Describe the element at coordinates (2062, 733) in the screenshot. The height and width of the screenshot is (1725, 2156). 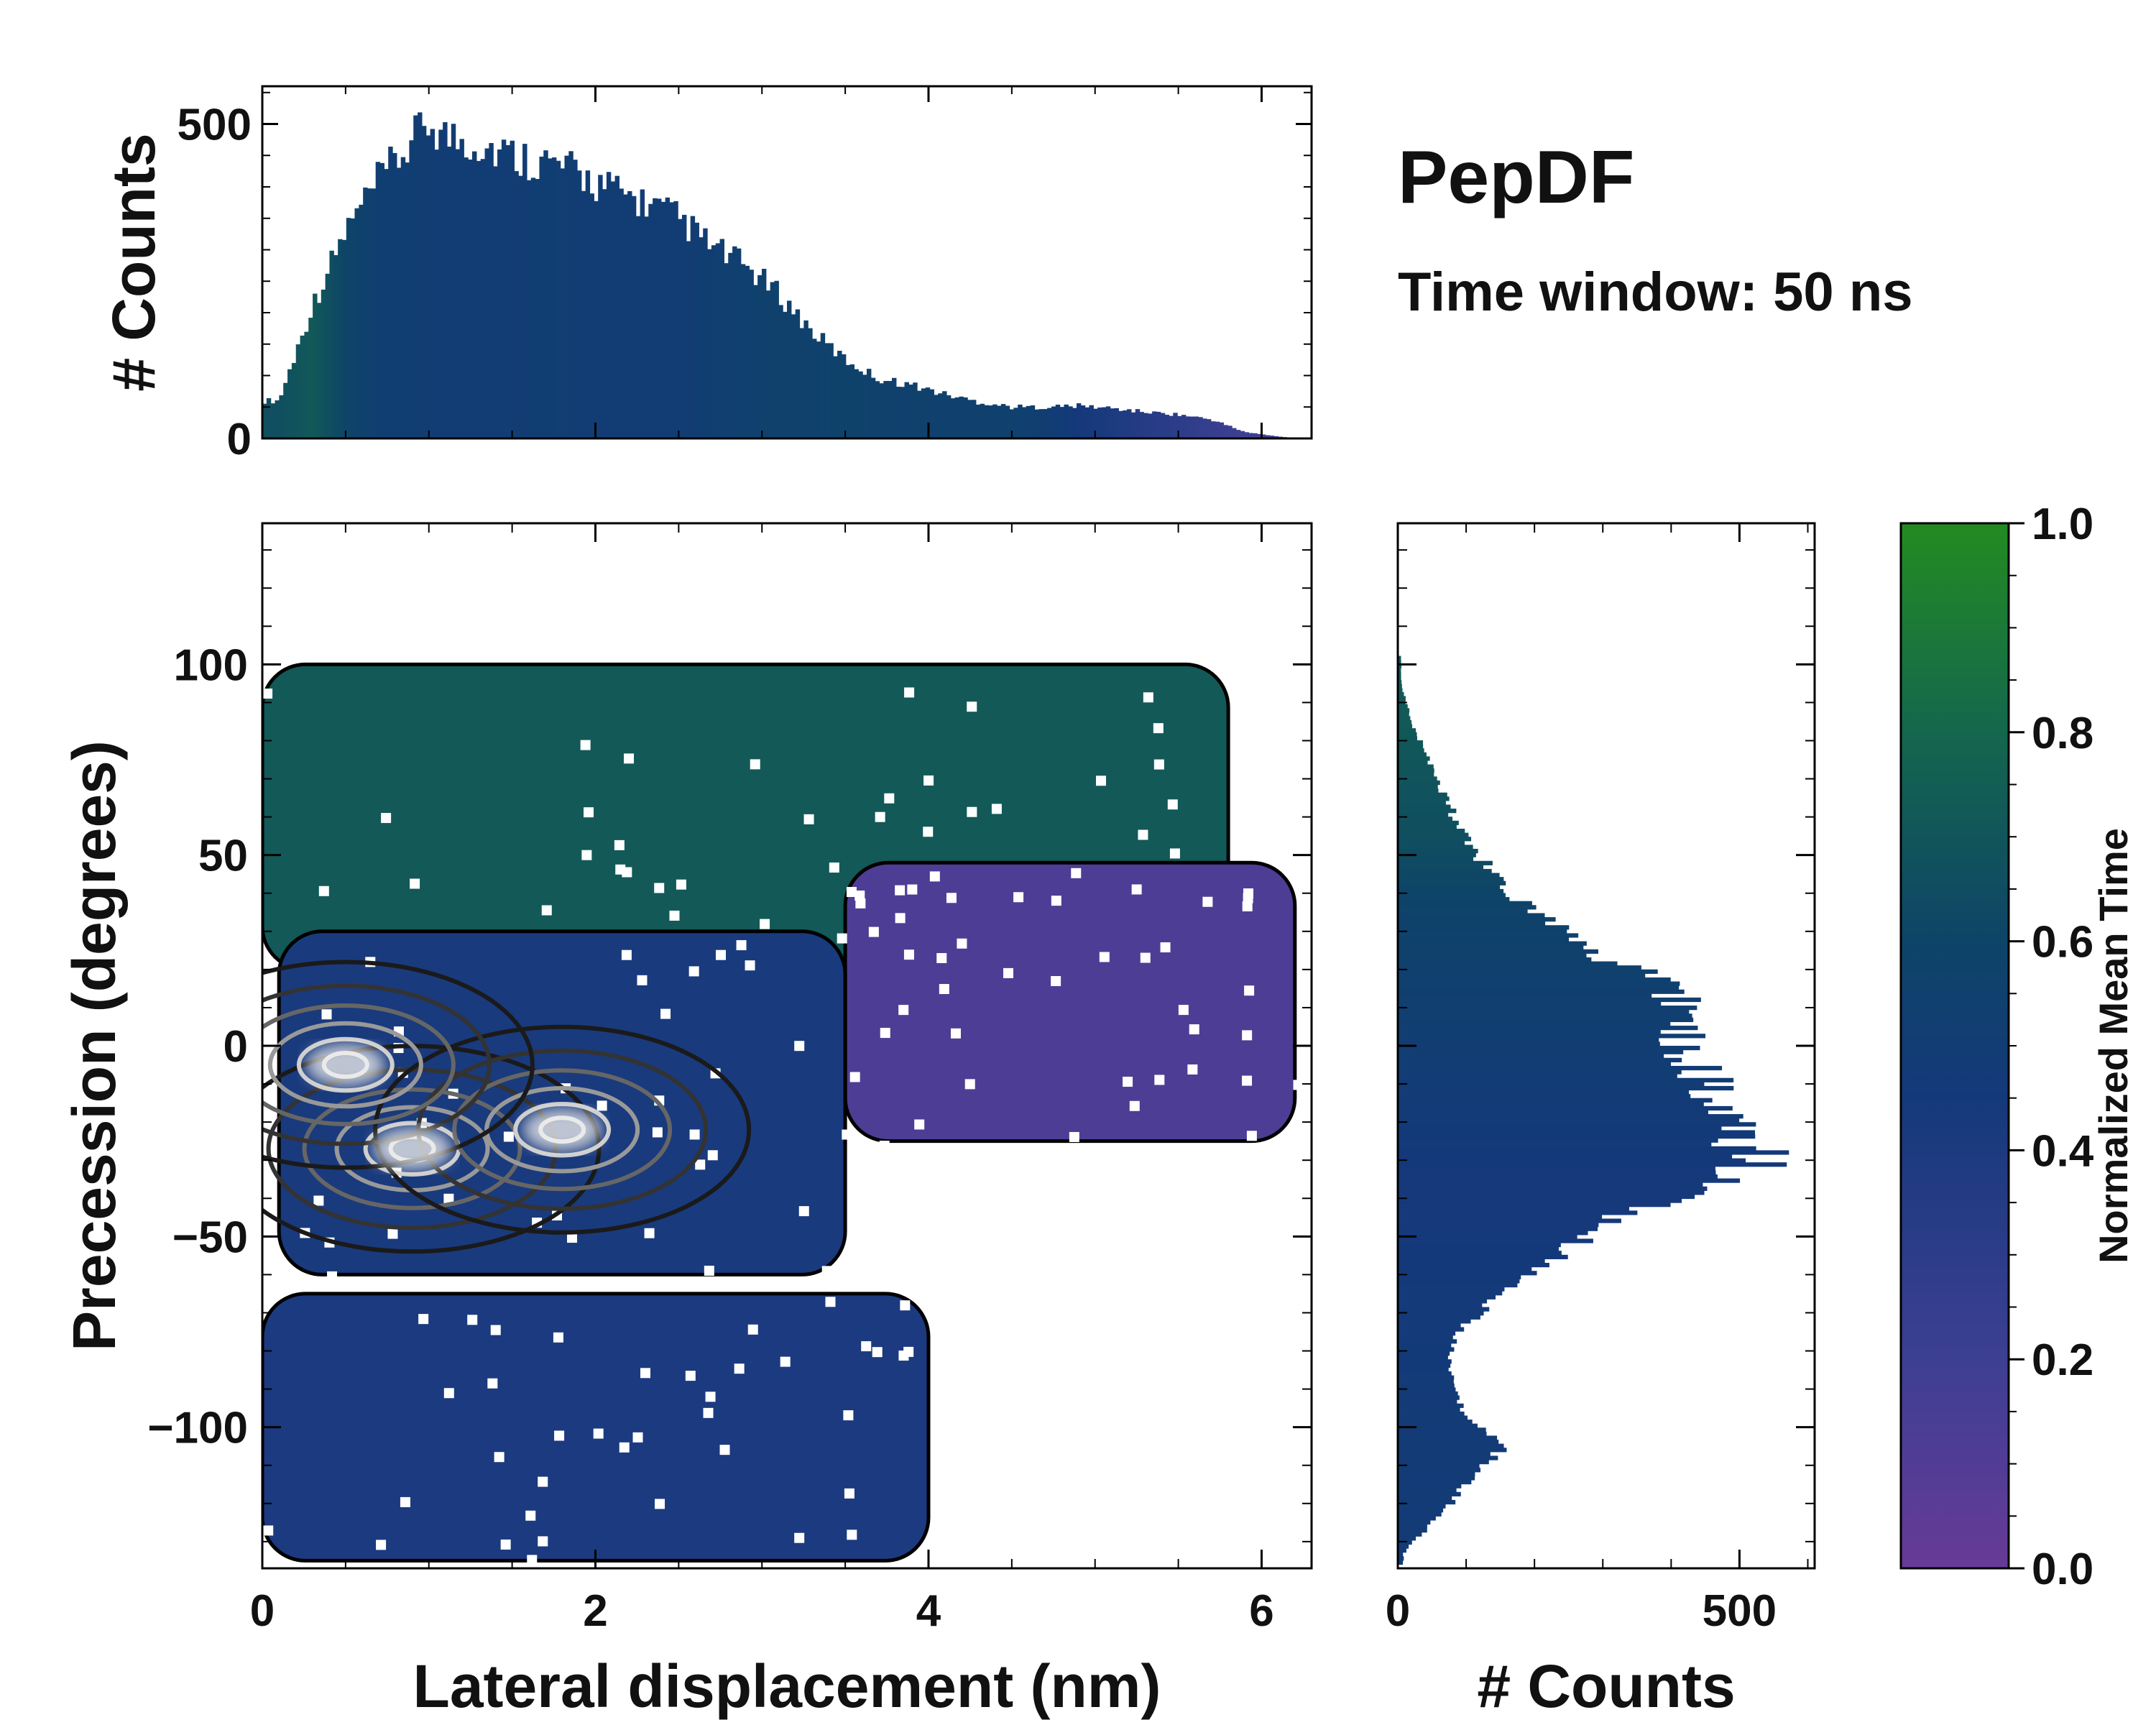
I see `colorbar-tick-label: 0.8` at that location.